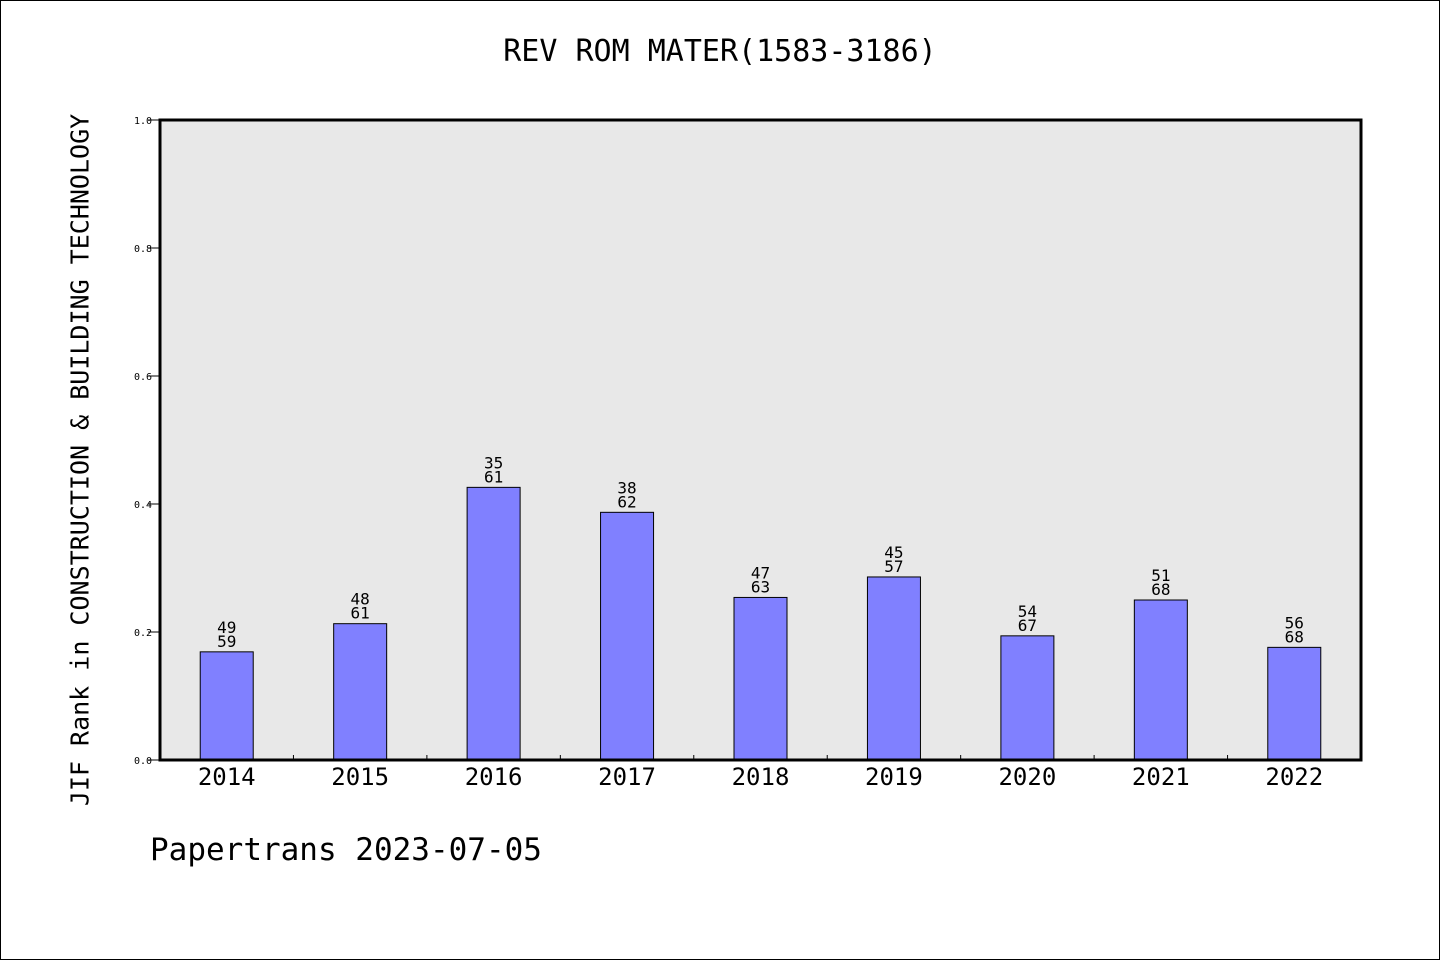  What do you see at coordinates (760, 572) in the screenshot?
I see `rank-label-2018: 47` at bounding box center [760, 572].